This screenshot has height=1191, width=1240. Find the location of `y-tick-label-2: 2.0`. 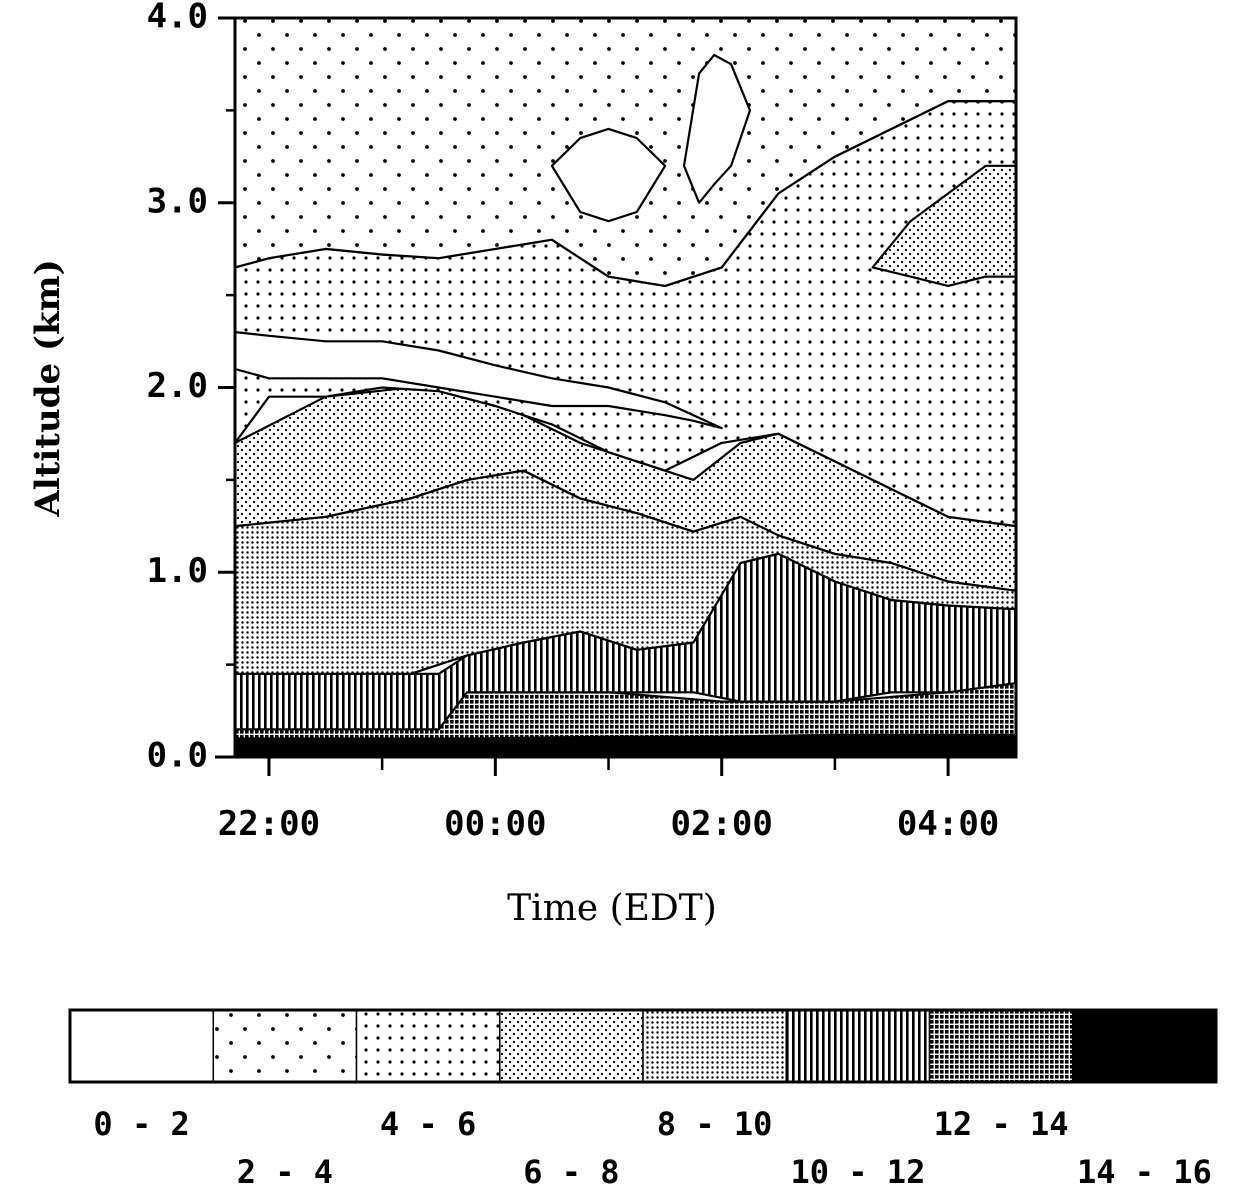

y-tick-label-2: 2.0 is located at coordinates (177, 386).